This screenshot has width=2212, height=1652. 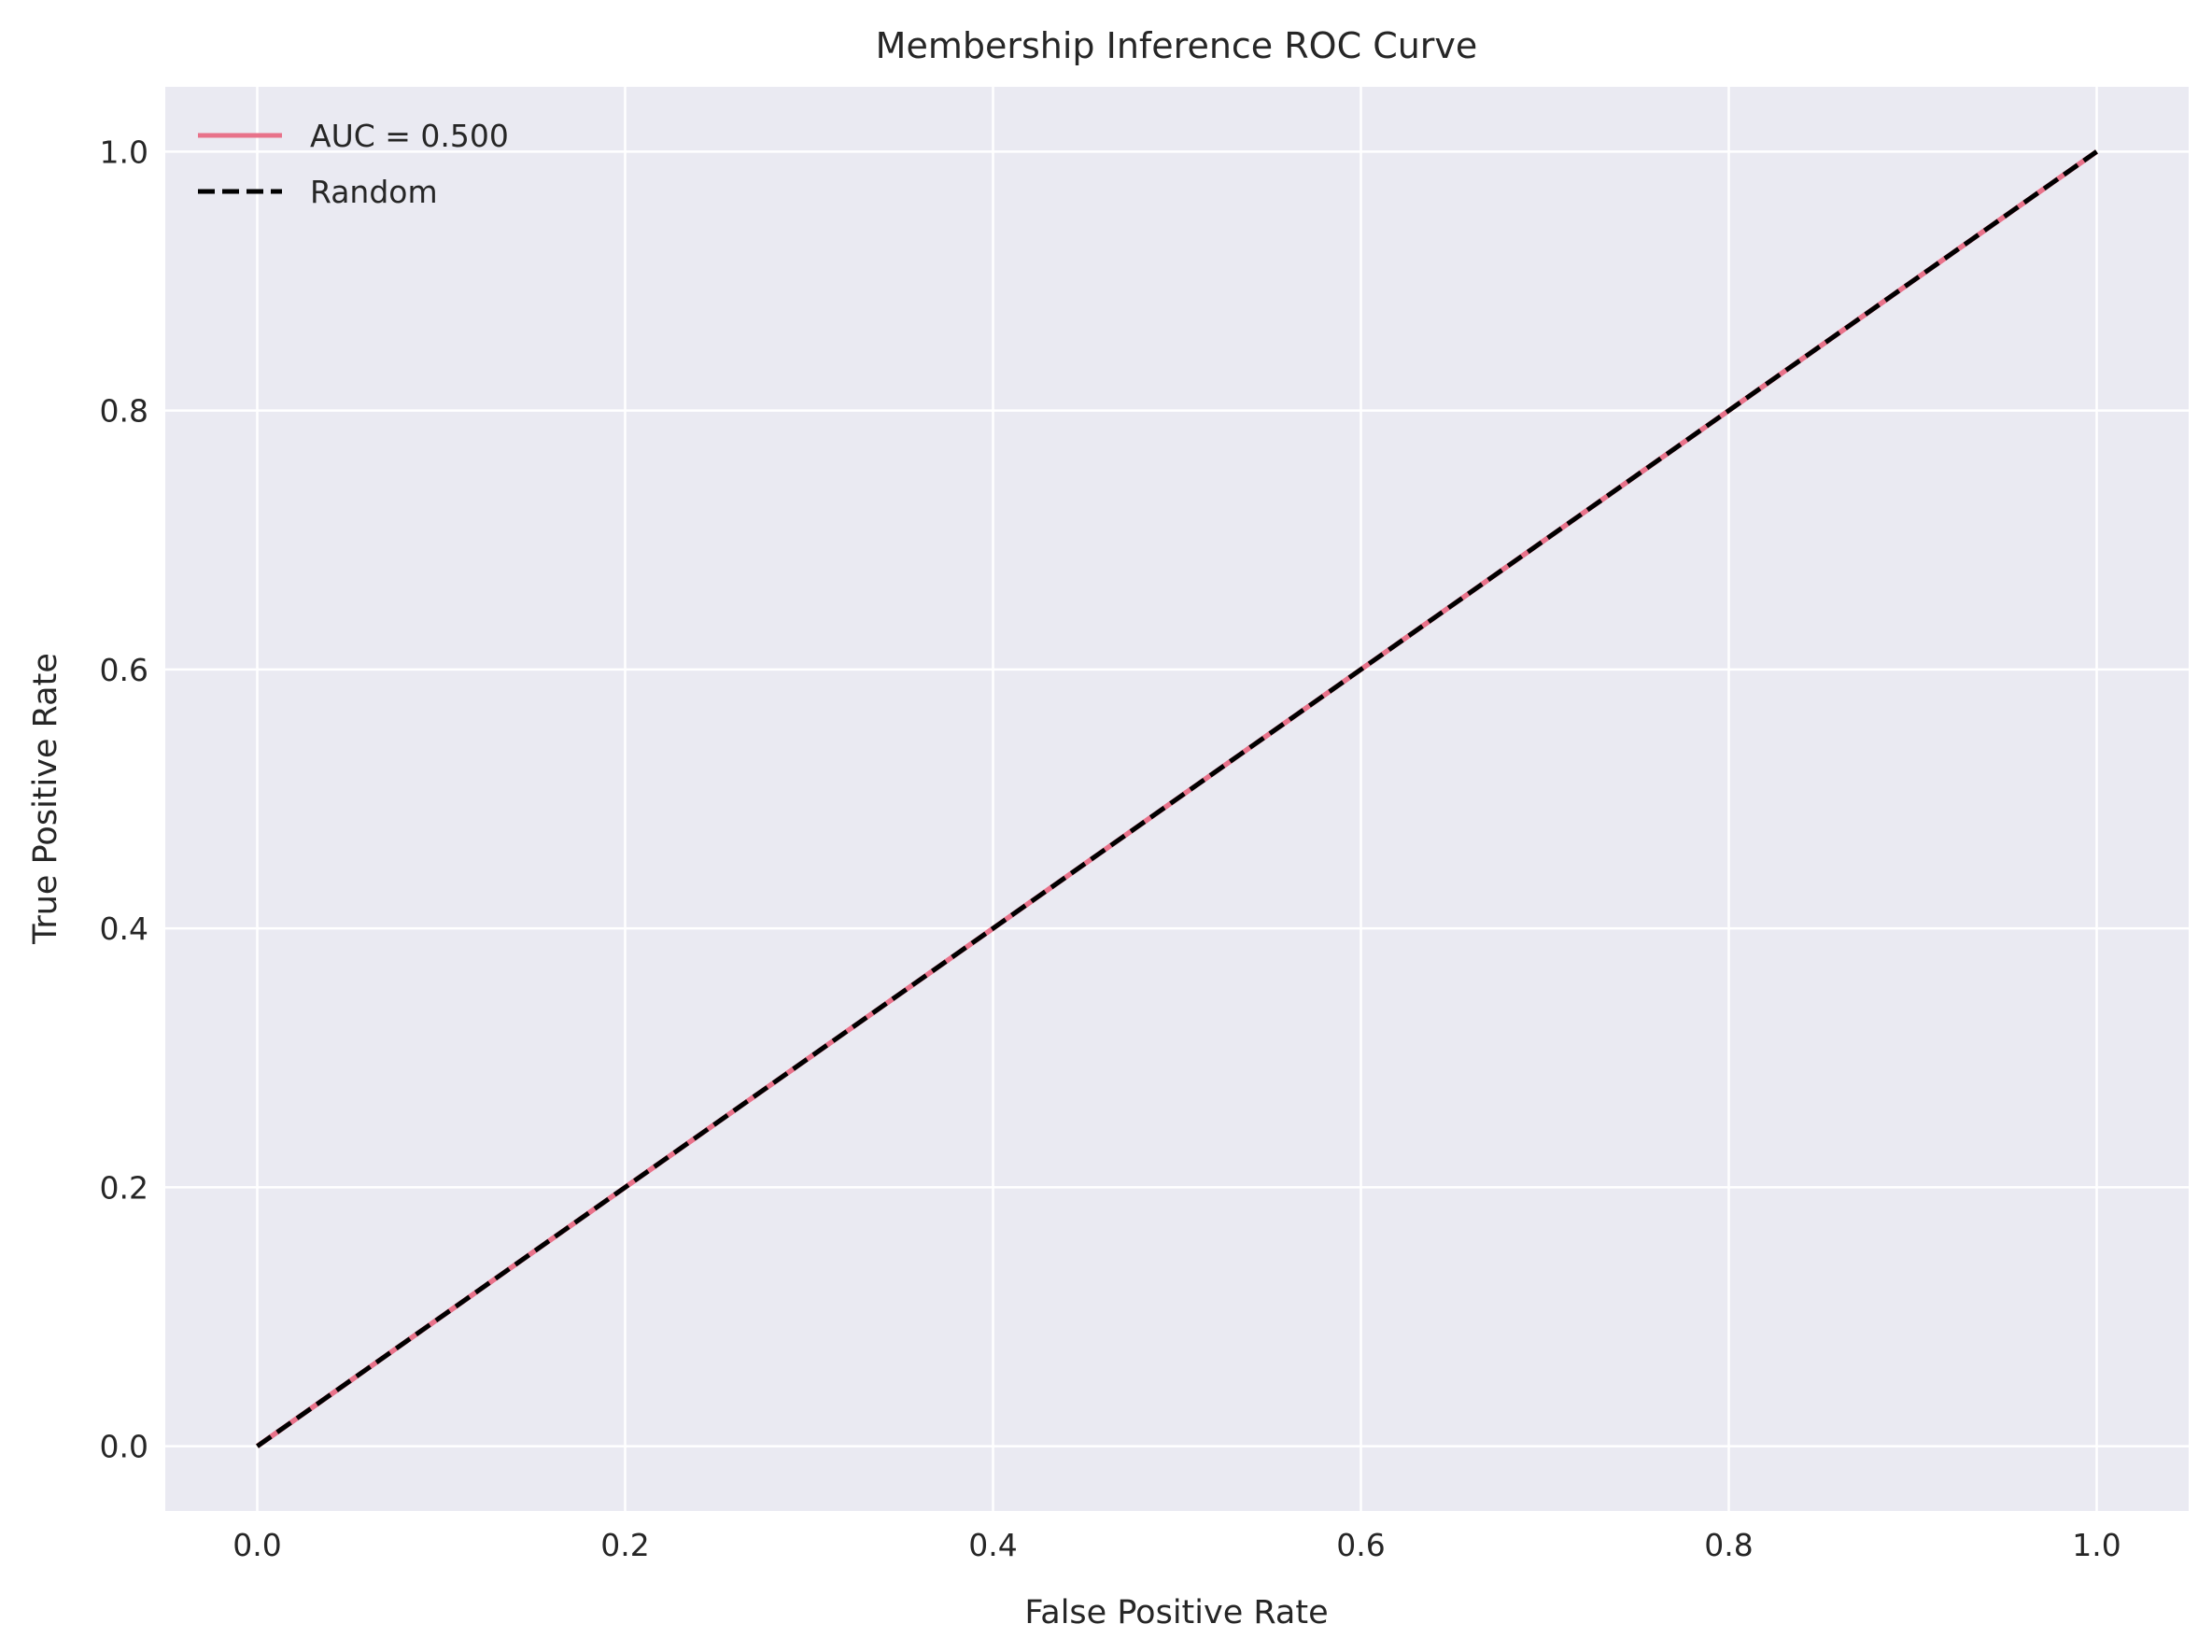 I want to click on legend-label-random: Random, so click(x=374, y=192).